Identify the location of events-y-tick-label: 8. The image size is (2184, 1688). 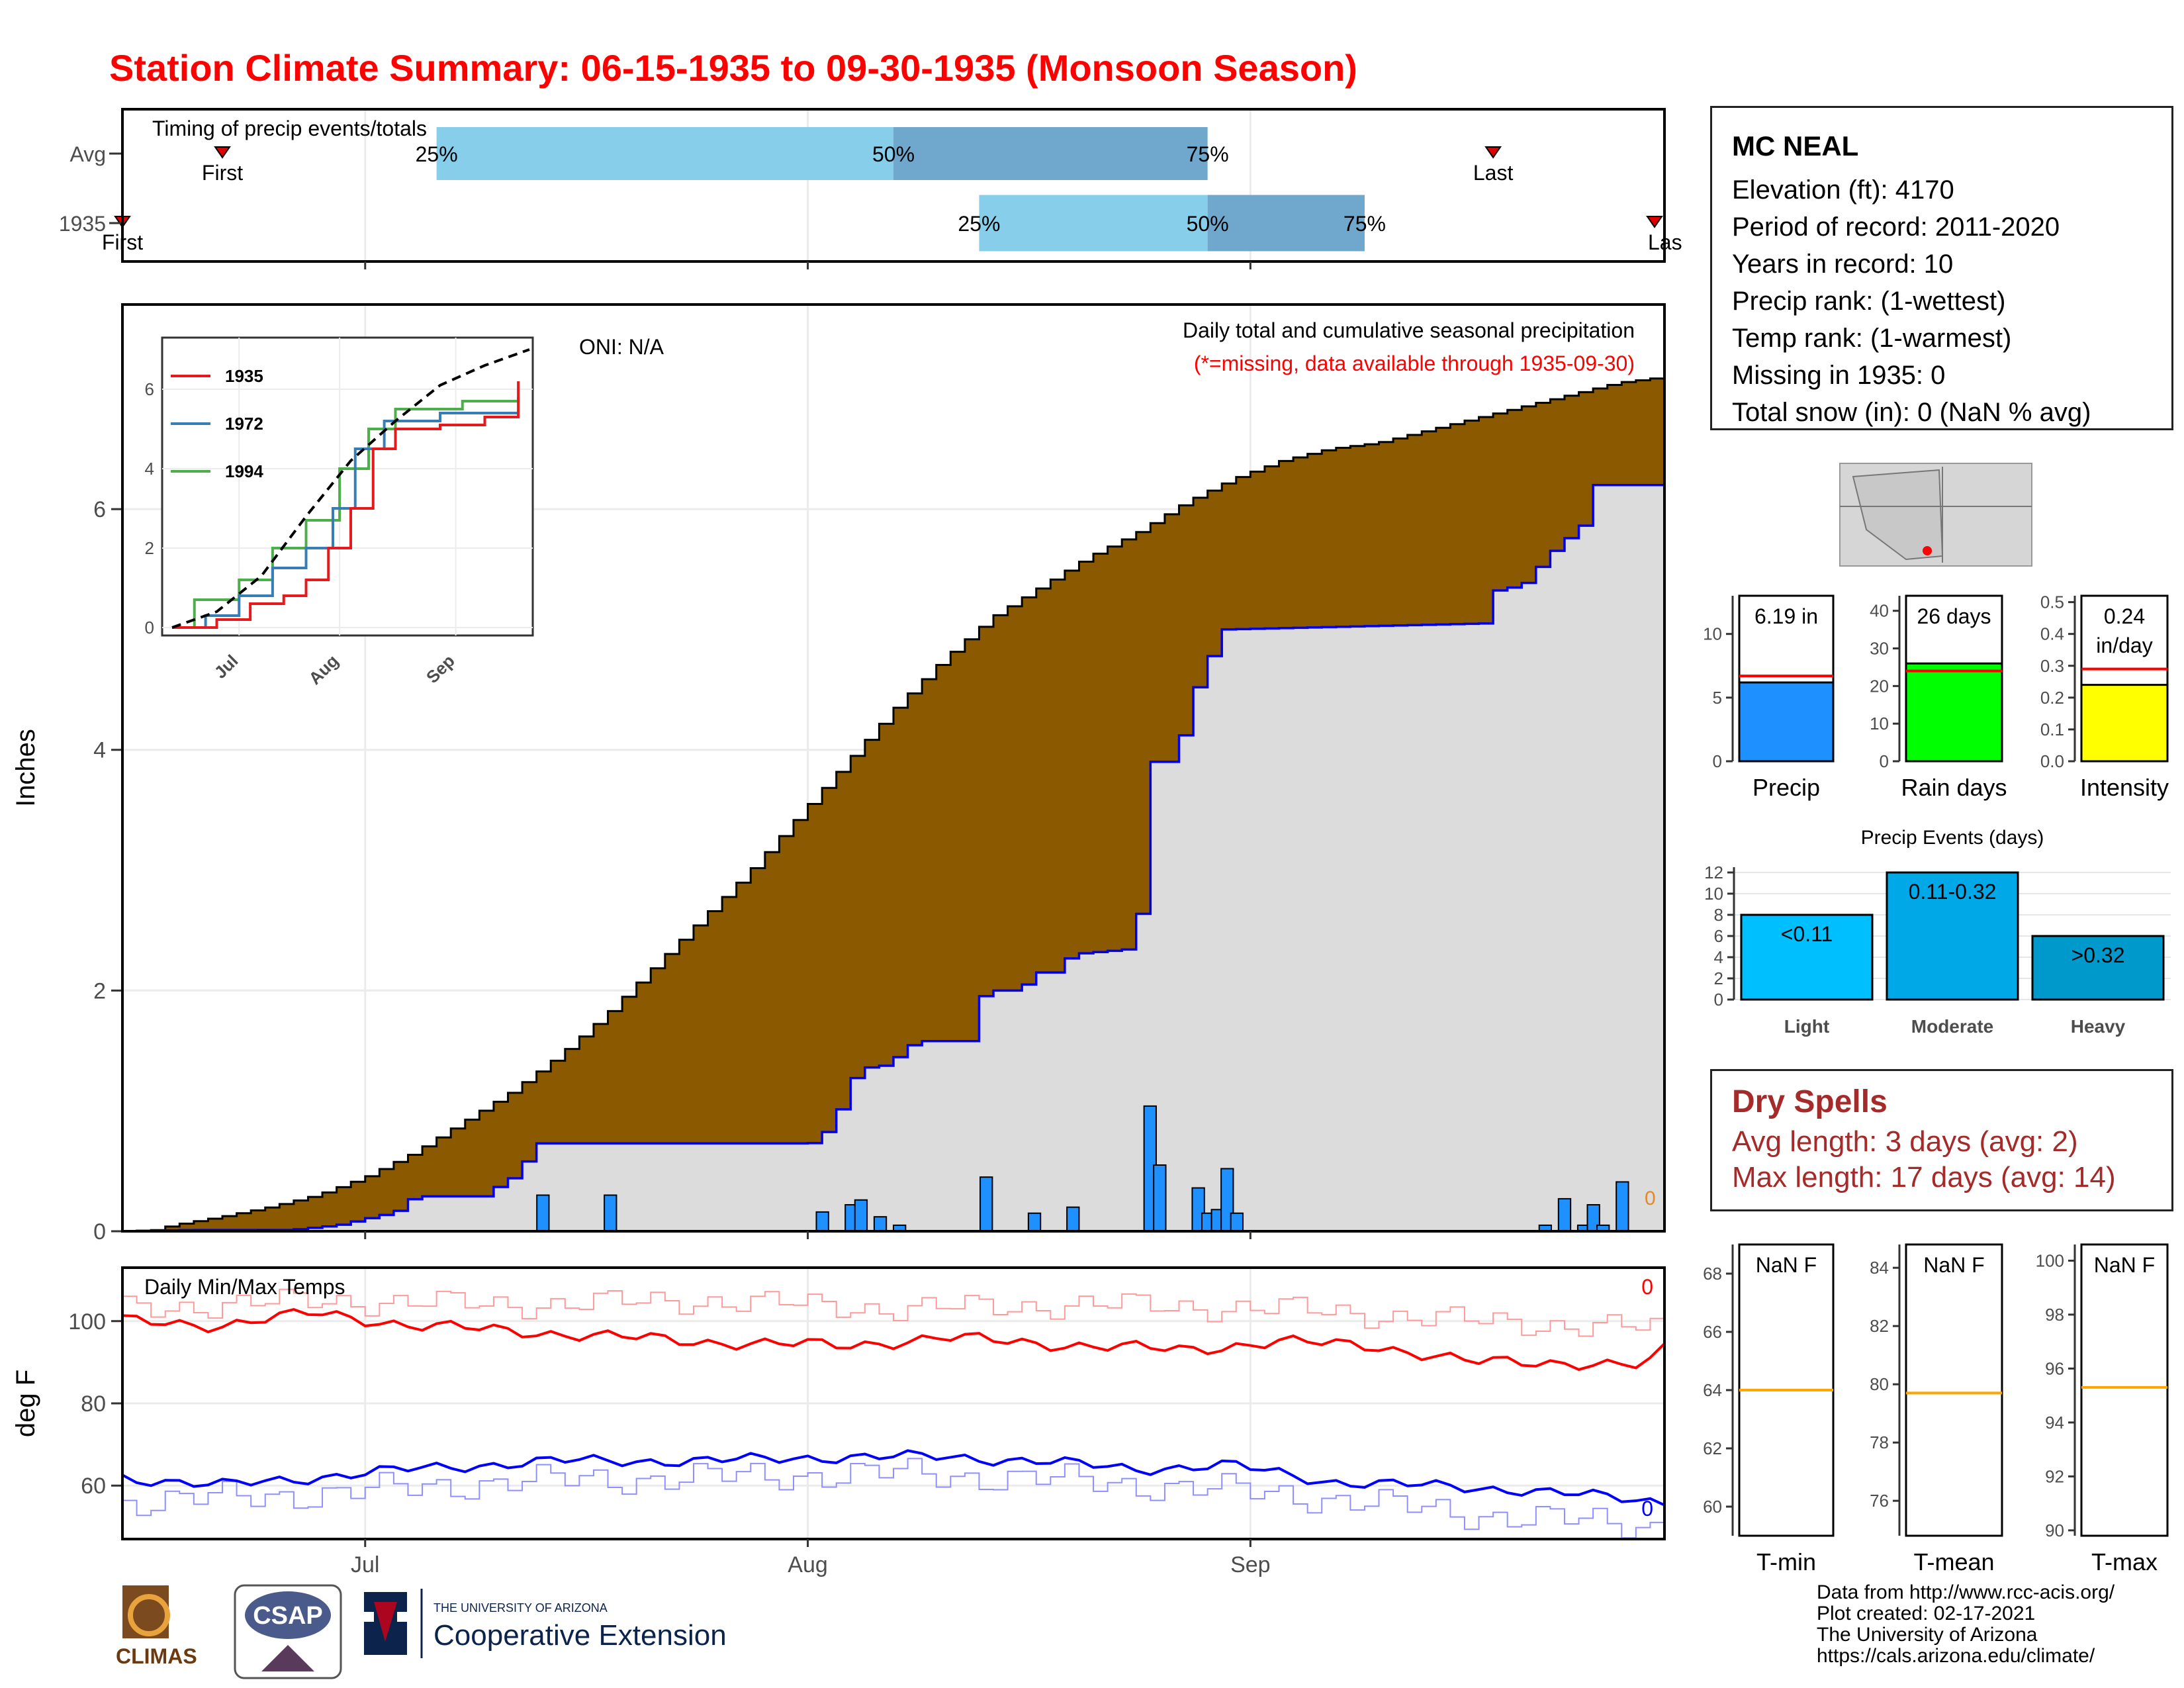
(1718, 915).